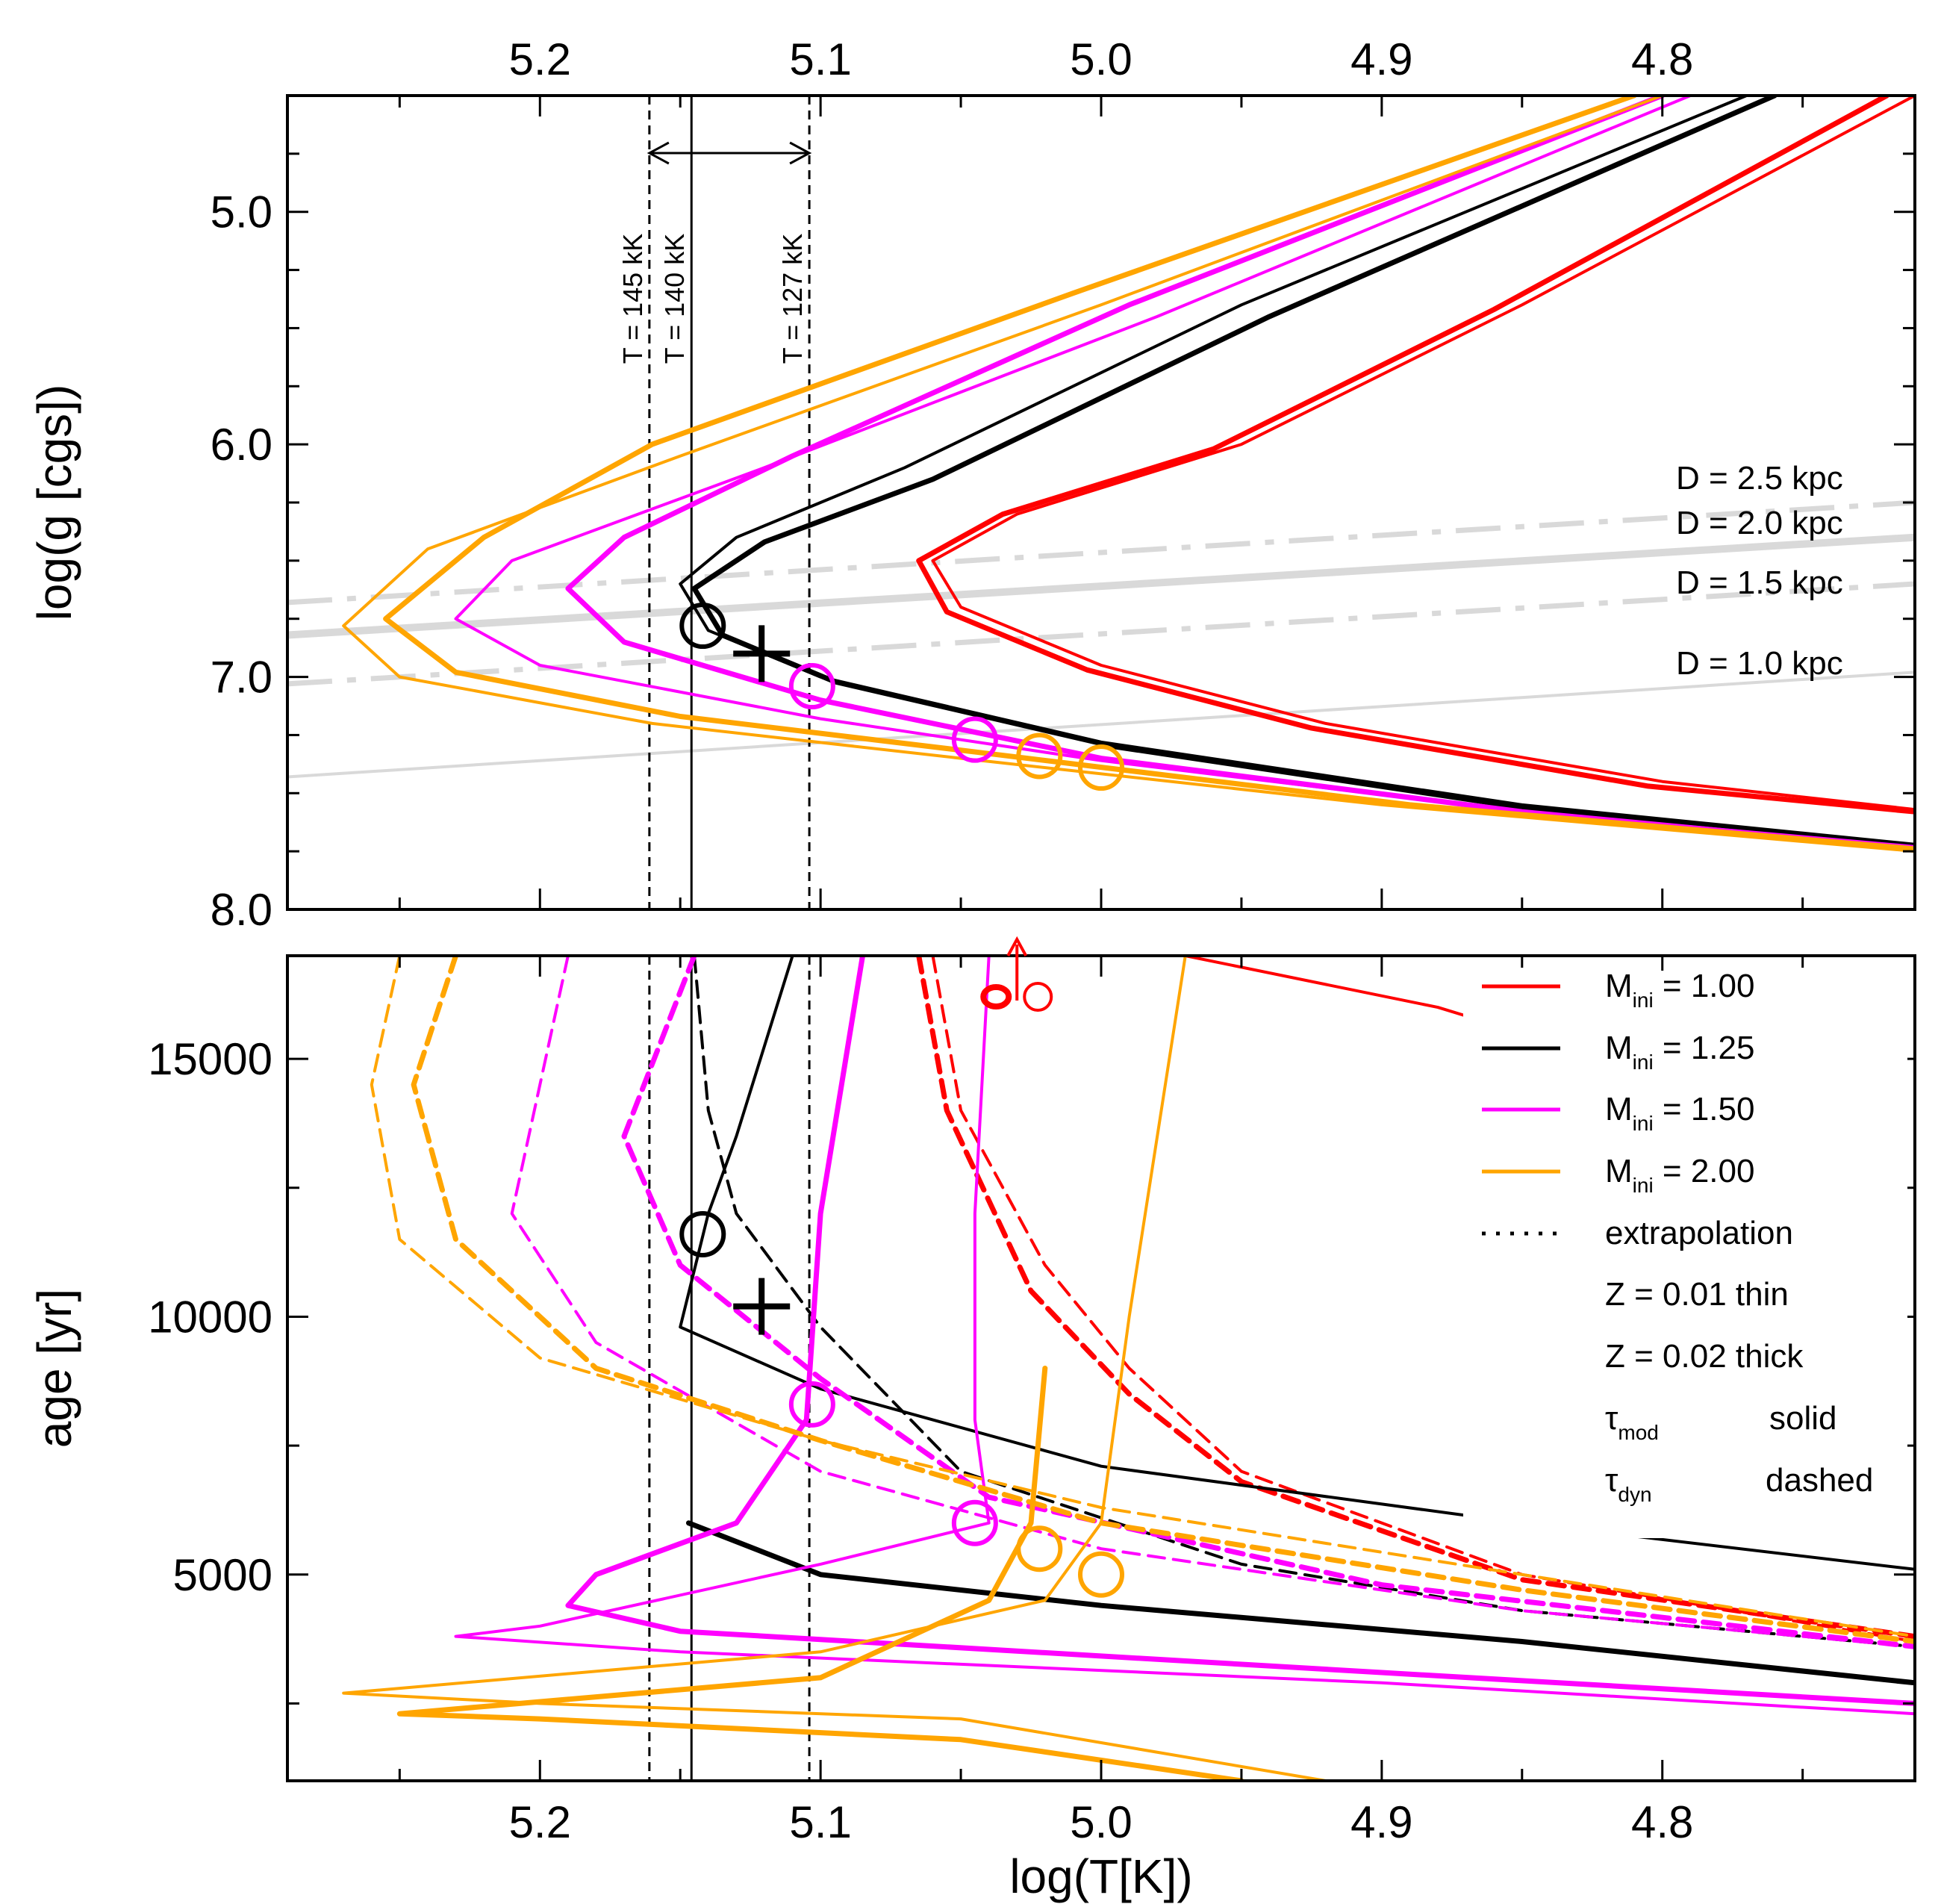 This screenshot has height=1904, width=1941. Describe the element at coordinates (1300, 1603) in the screenshot. I see `series-line` at that location.